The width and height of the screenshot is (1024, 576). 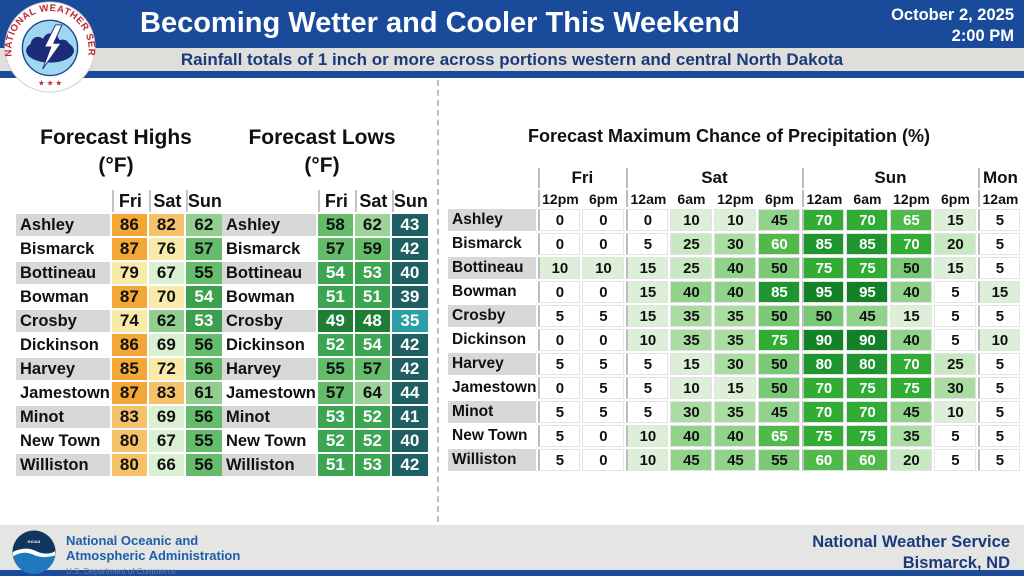 What do you see at coordinates (735, 340) in the screenshot?
I see `precip-cell: 35` at bounding box center [735, 340].